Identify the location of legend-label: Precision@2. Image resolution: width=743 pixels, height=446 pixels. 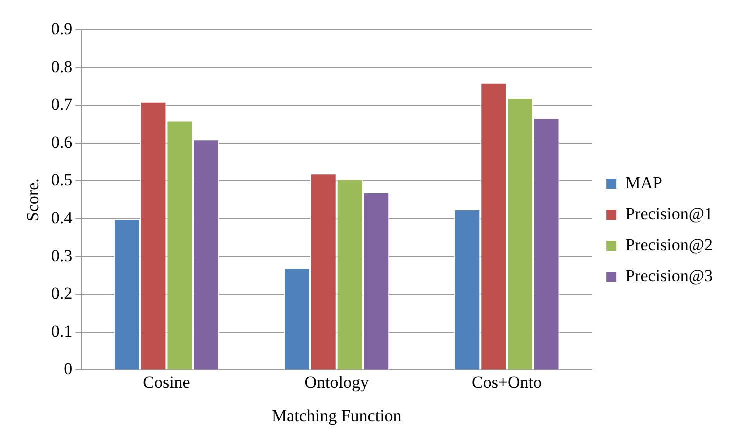
(670, 244).